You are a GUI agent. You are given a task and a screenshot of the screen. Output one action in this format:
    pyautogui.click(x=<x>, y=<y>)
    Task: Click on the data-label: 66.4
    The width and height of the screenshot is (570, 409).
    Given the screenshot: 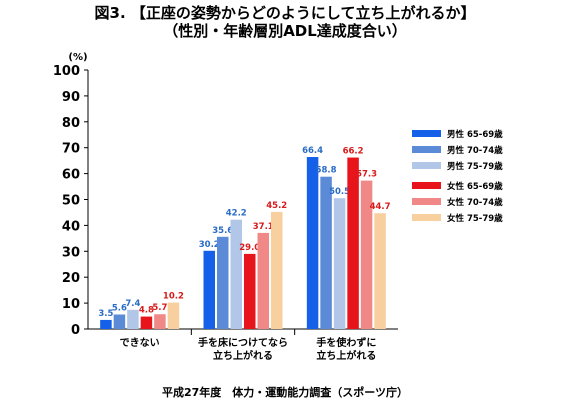 What is the action you would take?
    pyautogui.click(x=312, y=151)
    